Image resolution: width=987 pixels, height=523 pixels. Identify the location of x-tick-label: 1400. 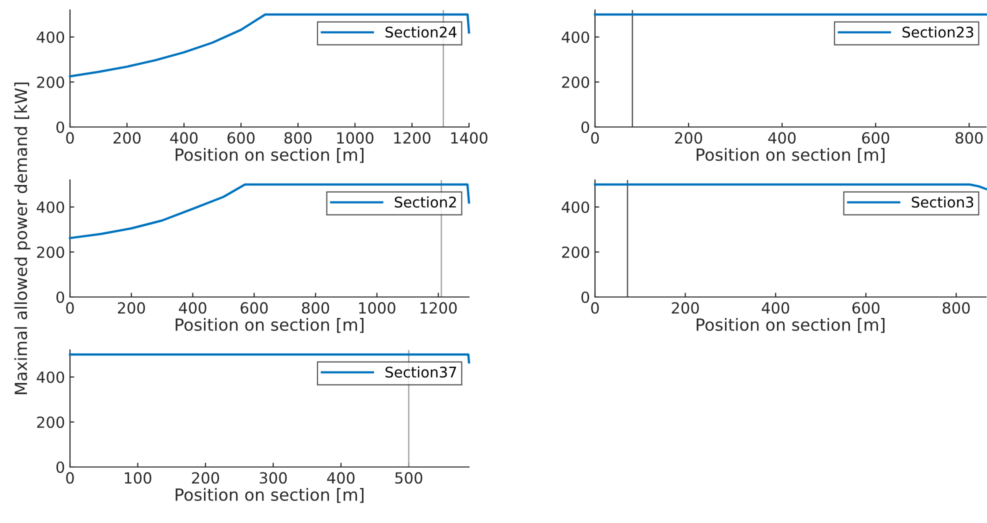
(469, 138).